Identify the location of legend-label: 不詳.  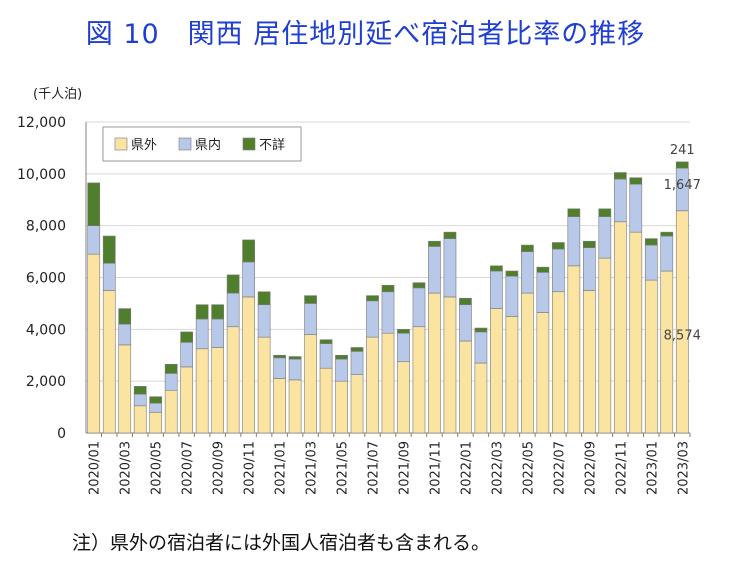
(272, 145).